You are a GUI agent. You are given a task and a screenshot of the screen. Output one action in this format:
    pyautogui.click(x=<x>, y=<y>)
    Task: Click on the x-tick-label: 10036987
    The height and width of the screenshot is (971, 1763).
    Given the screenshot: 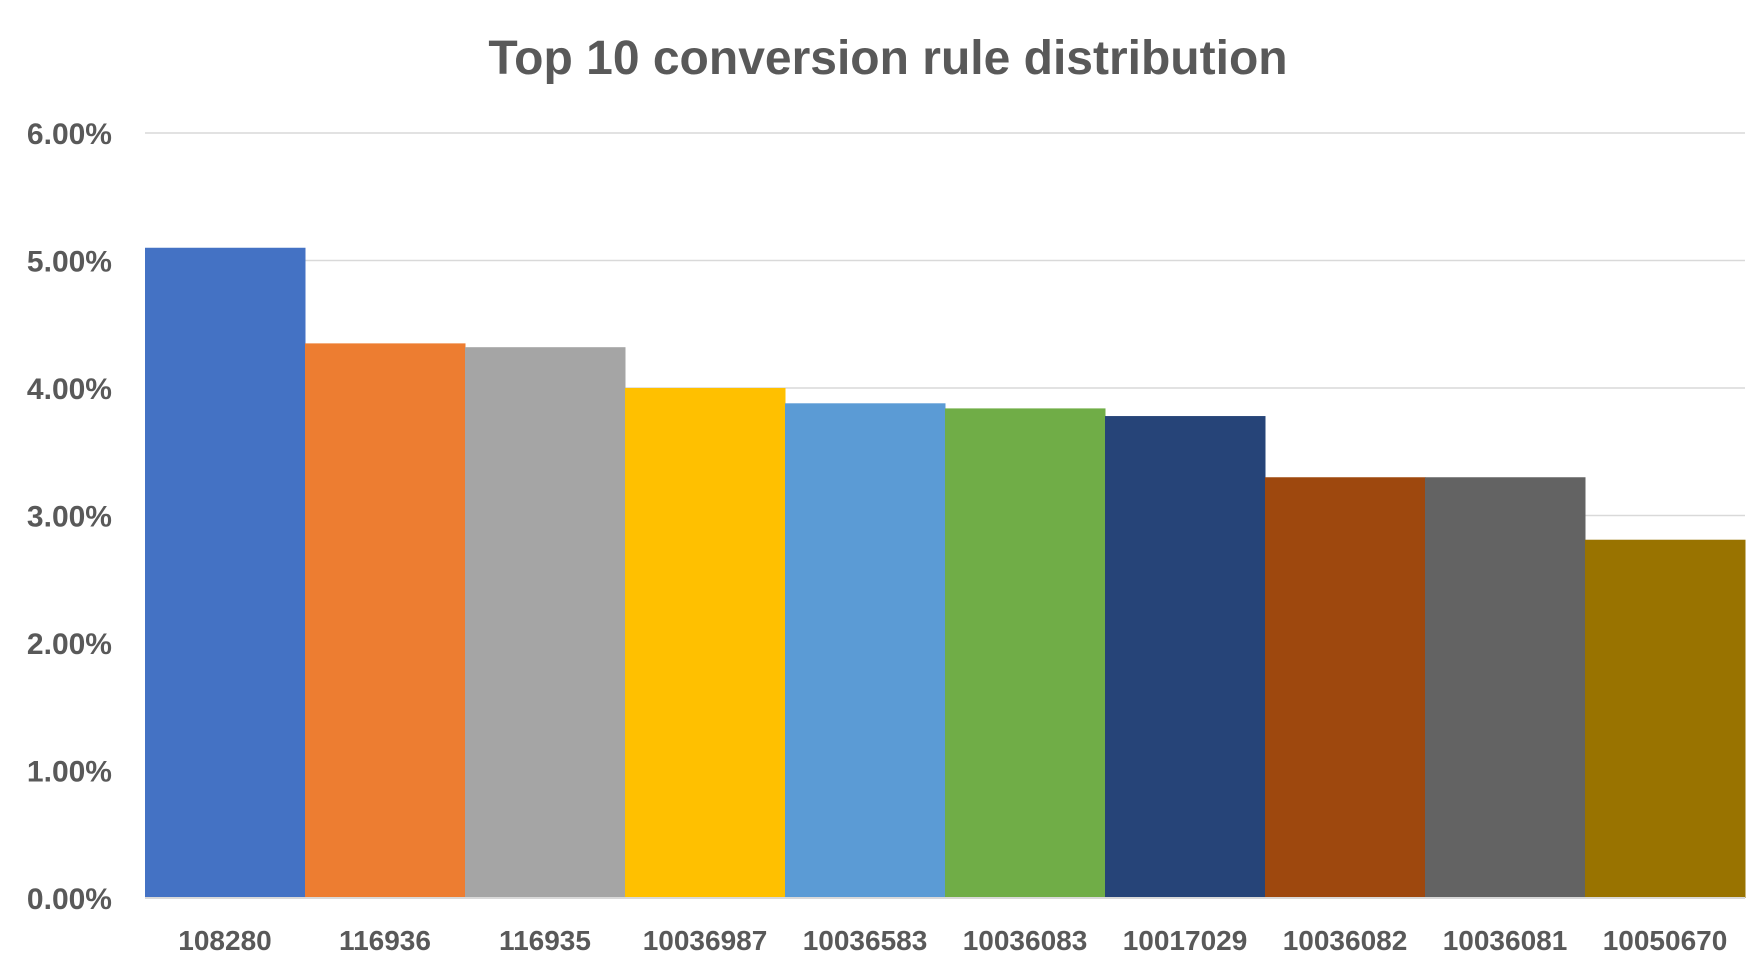 What is the action you would take?
    pyautogui.click(x=705, y=940)
    